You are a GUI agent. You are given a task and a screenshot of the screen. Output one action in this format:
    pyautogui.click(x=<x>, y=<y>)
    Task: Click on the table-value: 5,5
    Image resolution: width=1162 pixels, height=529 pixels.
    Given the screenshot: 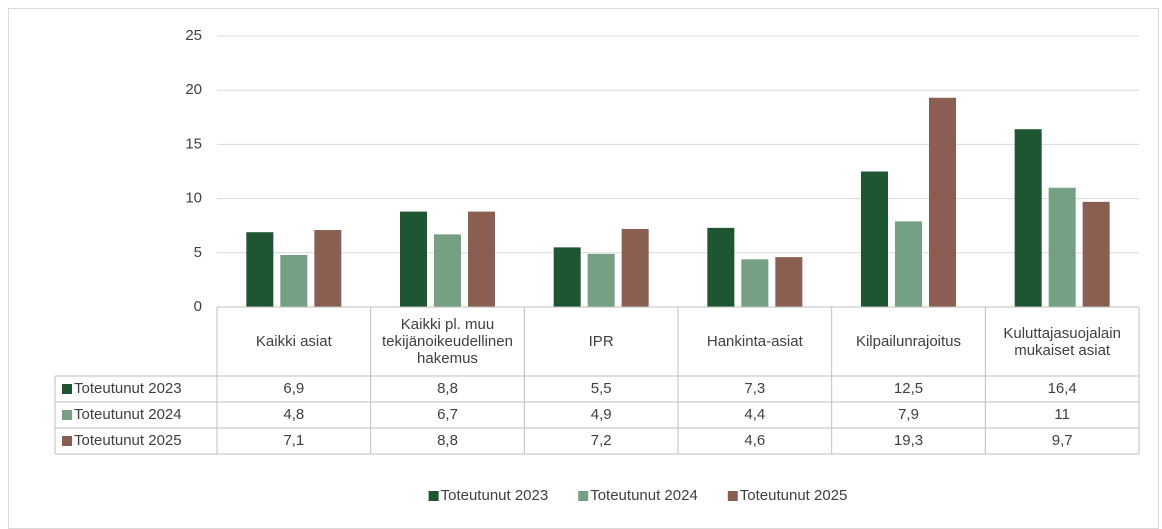 What is the action you would take?
    pyautogui.click(x=601, y=388)
    